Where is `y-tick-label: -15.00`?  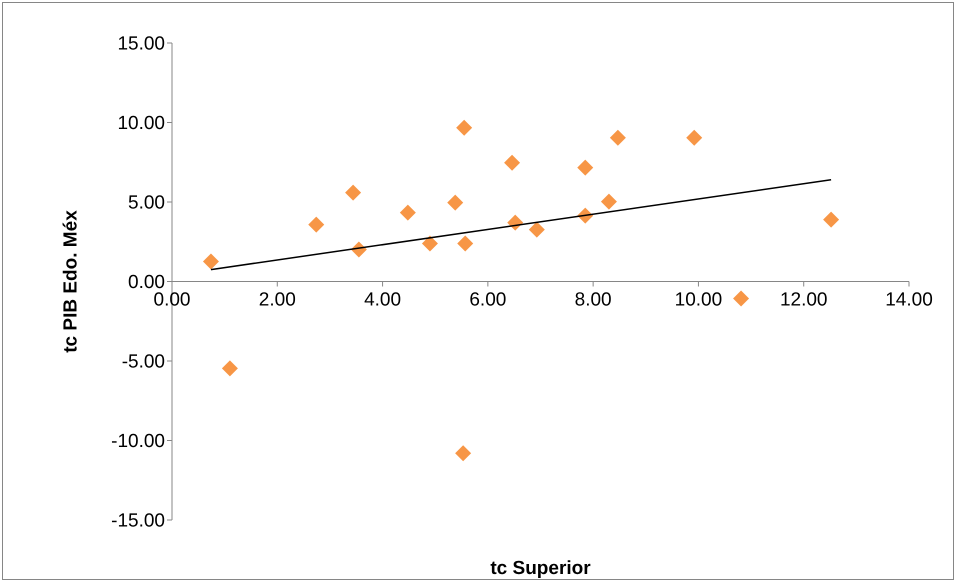 y-tick-label: -15.00 is located at coordinates (138, 521).